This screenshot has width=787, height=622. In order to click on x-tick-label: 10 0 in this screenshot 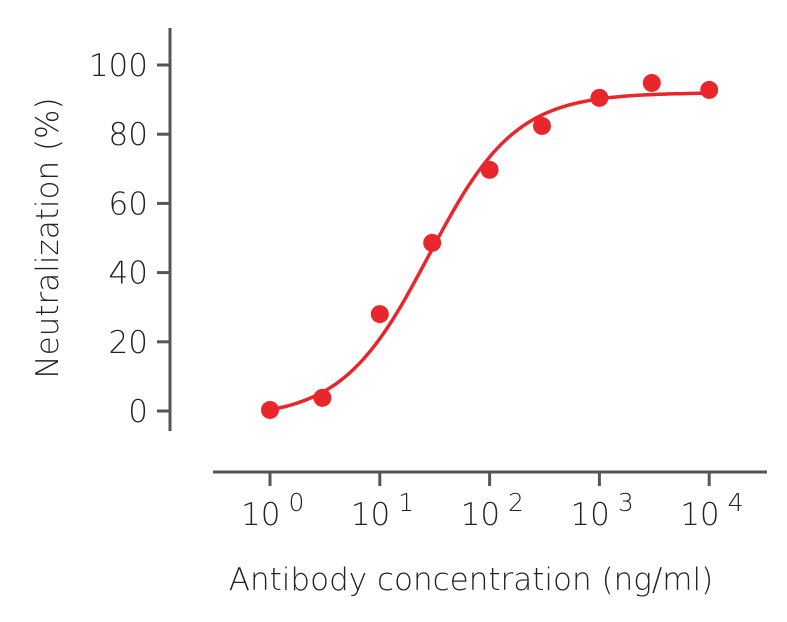, I will do `click(272, 510)`.